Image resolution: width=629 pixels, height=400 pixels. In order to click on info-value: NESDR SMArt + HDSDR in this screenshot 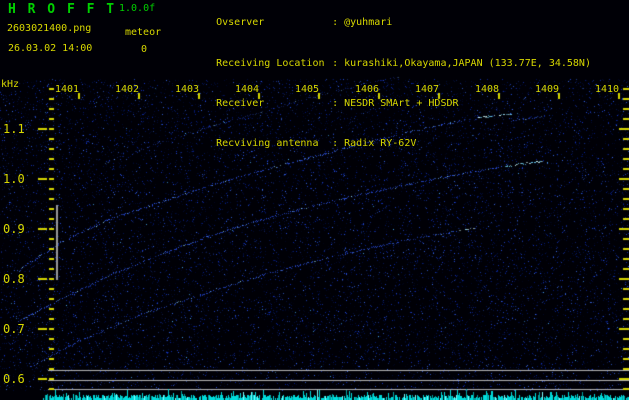, I will do `click(401, 103)`.